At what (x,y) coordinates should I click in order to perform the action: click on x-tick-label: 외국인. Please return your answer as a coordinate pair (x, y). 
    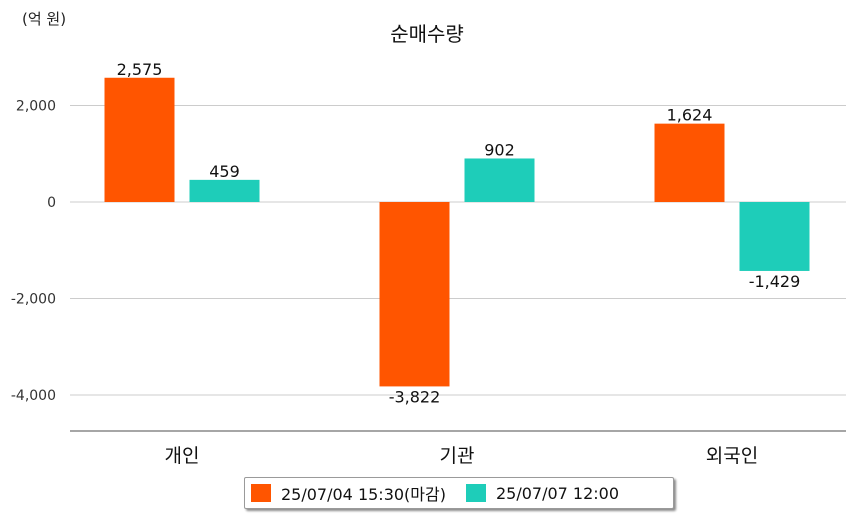
    Looking at the image, I should click on (732, 456).